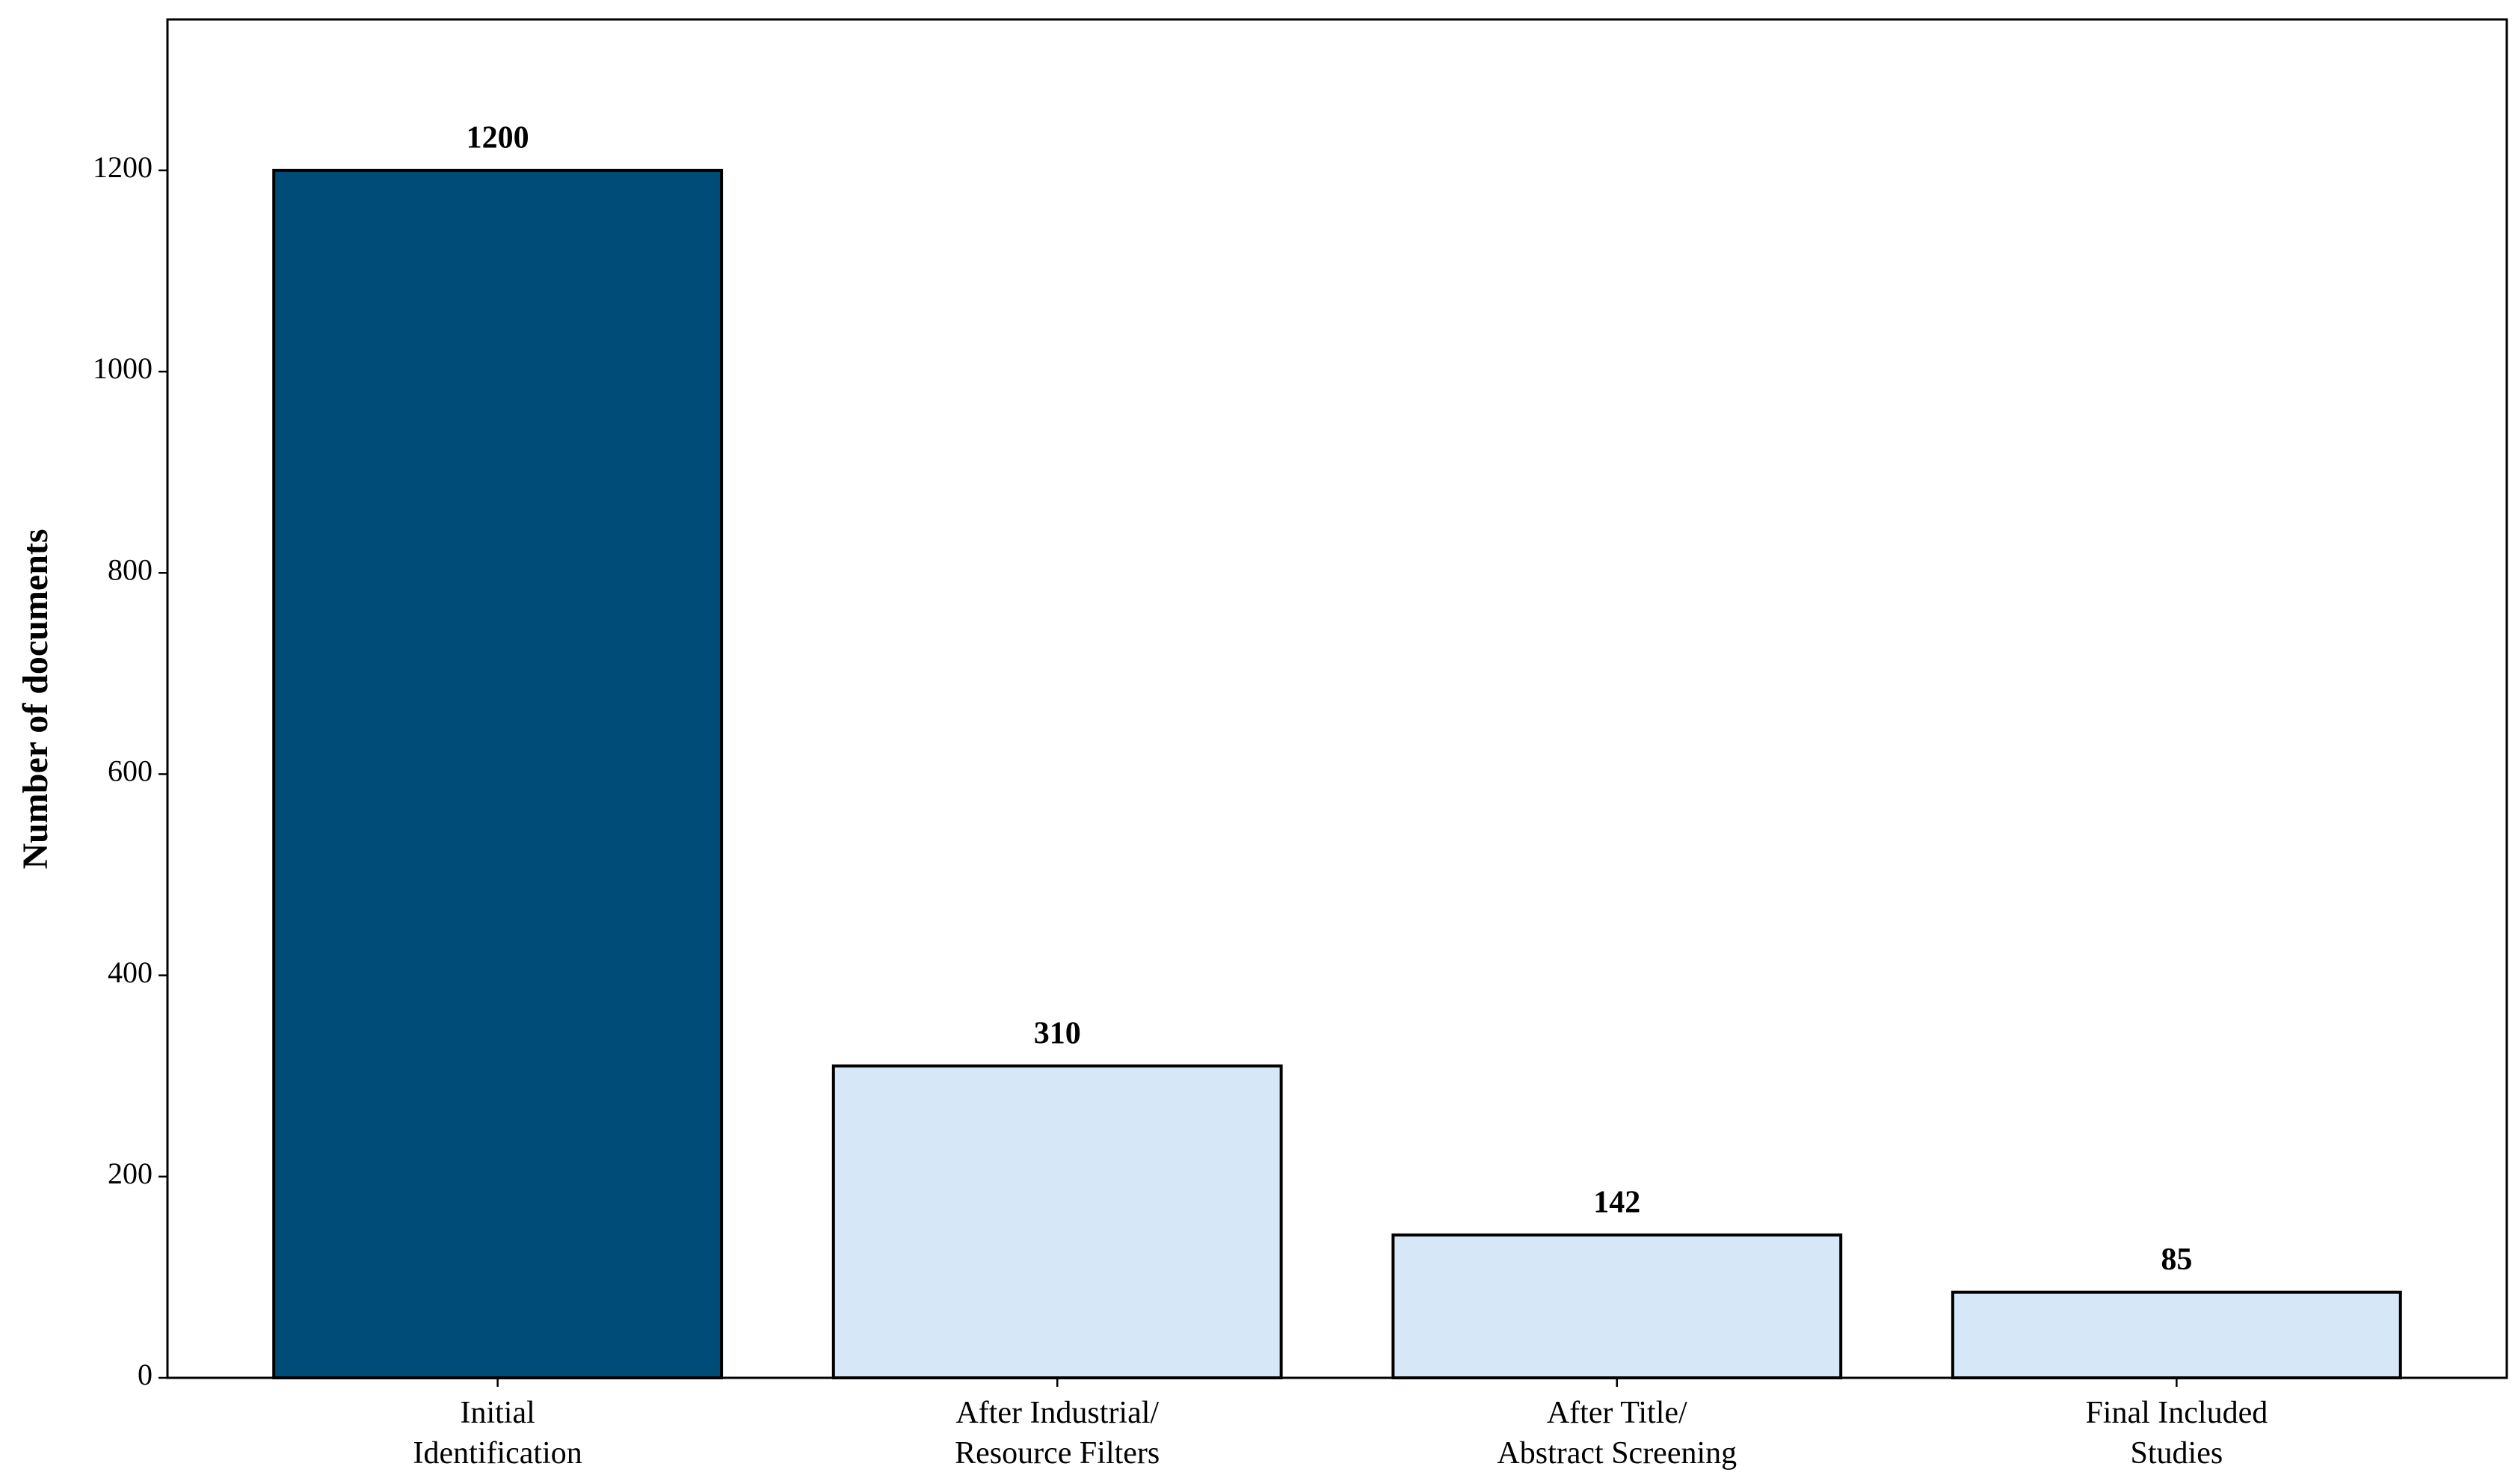  What do you see at coordinates (1057, 1033) in the screenshot?
I see `value-label: 310` at bounding box center [1057, 1033].